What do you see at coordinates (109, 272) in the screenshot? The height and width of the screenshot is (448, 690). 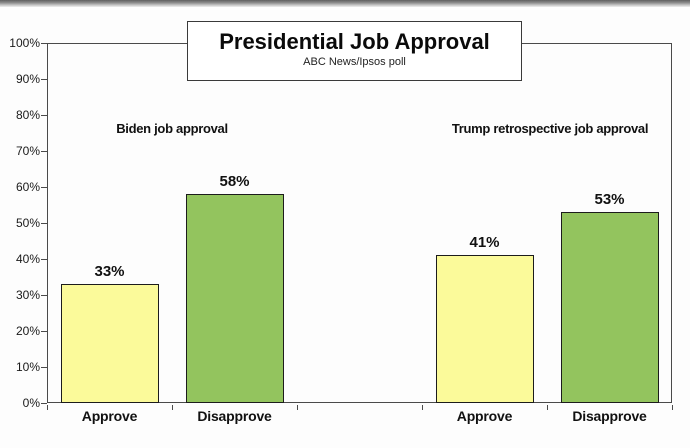 I see `bar-value-label-approve-biden: 33%` at bounding box center [109, 272].